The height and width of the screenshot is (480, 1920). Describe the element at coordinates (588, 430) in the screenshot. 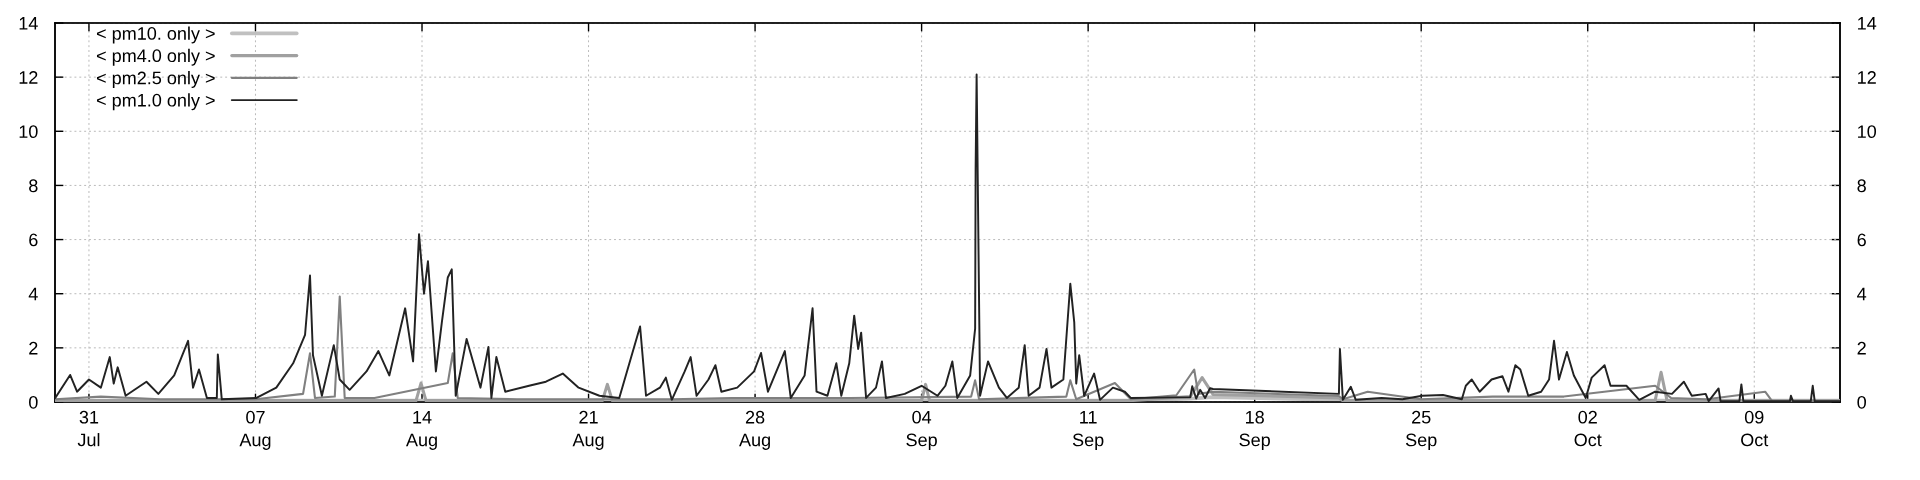

I see `x-tick-label: 21 Aug` at that location.